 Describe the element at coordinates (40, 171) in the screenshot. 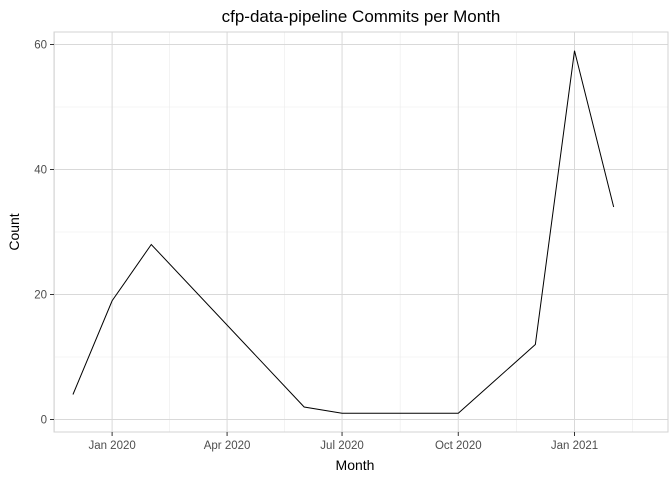

I see `y-tick-label: 40` at that location.